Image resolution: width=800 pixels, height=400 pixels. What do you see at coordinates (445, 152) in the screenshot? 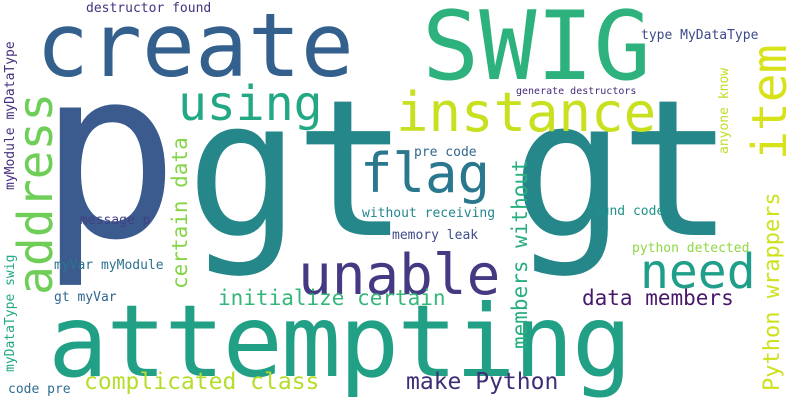
I see `word-pre-code: pre code` at bounding box center [445, 152].